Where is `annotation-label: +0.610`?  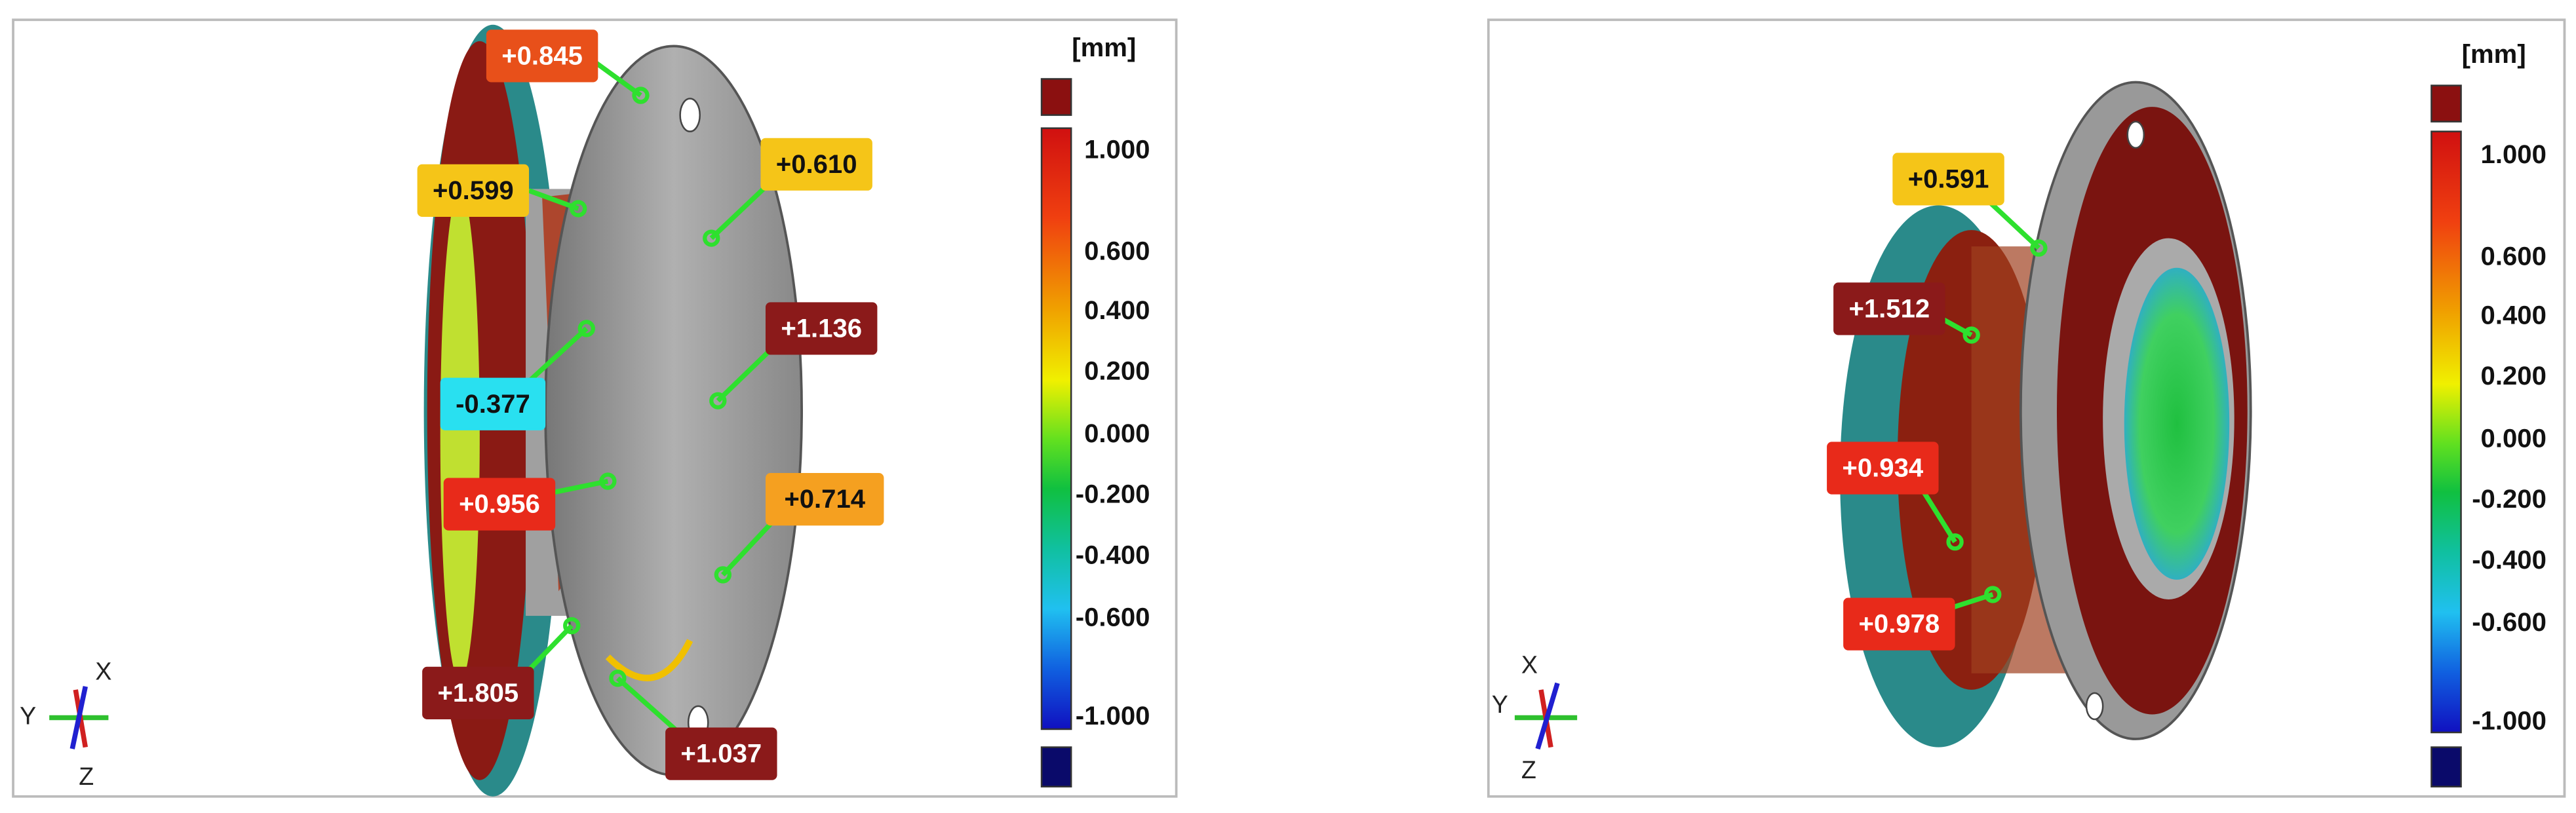 annotation-label: +0.610 is located at coordinates (816, 164).